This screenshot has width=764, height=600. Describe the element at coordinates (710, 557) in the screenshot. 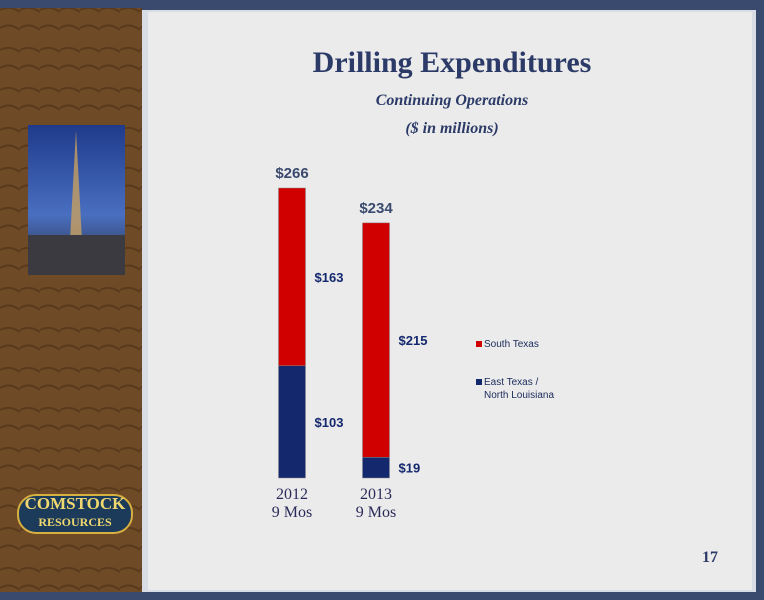

I see `page-number: 17` at that location.